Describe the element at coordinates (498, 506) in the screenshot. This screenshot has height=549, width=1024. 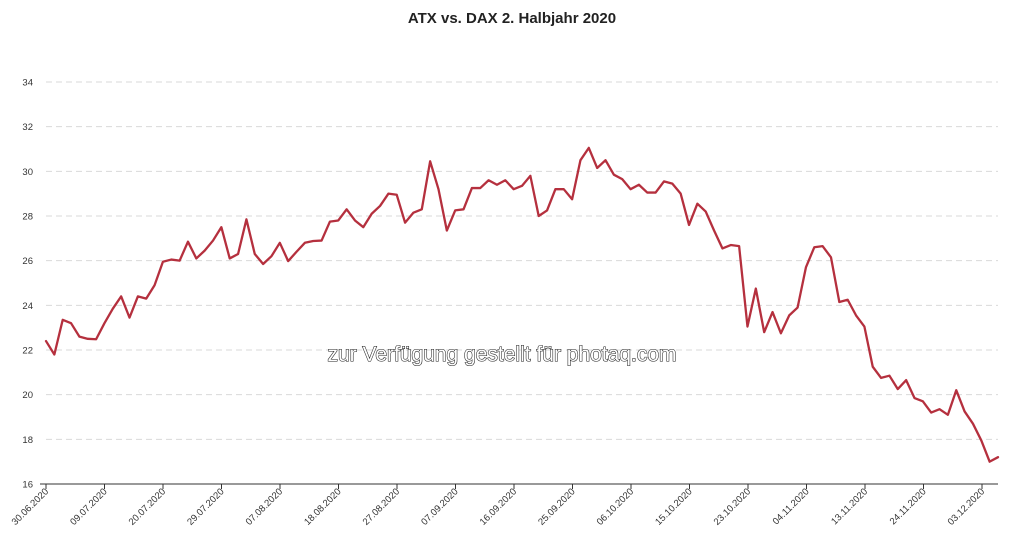
I see `x-tick-label: 16.09.2020` at that location.